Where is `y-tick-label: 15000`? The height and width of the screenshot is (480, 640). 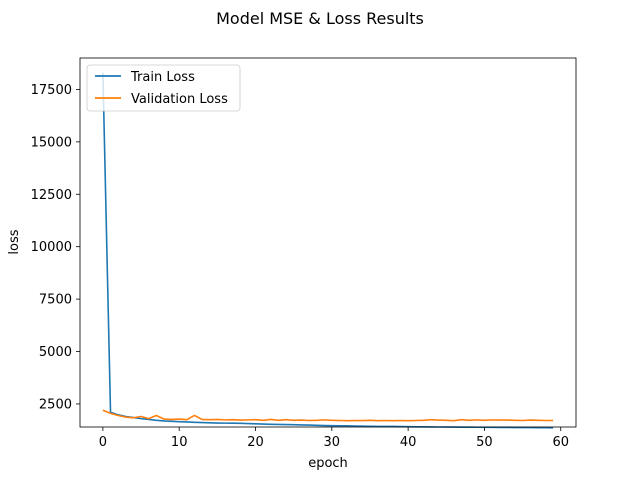 y-tick-label: 15000 is located at coordinates (51, 142).